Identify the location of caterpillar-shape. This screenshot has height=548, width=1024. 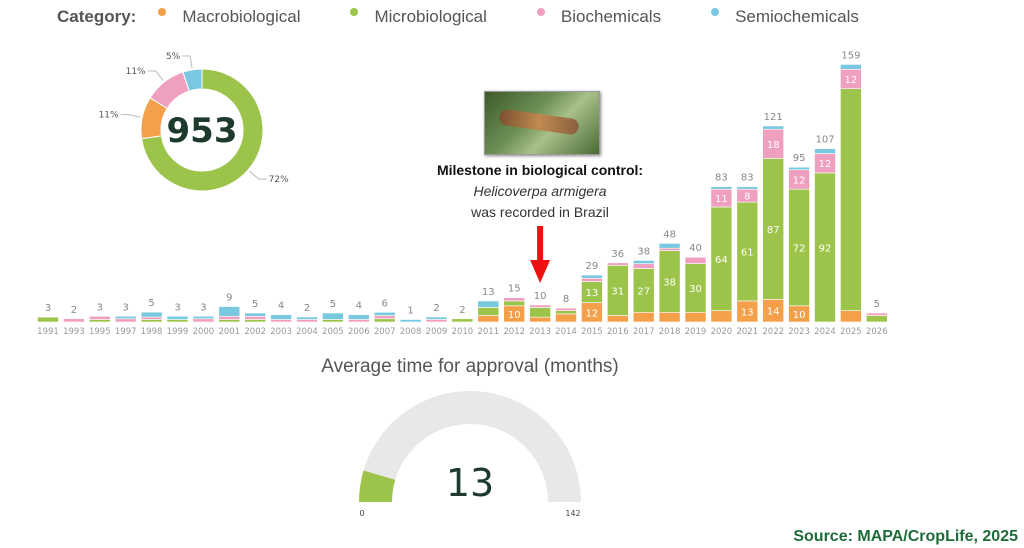
(539, 122).